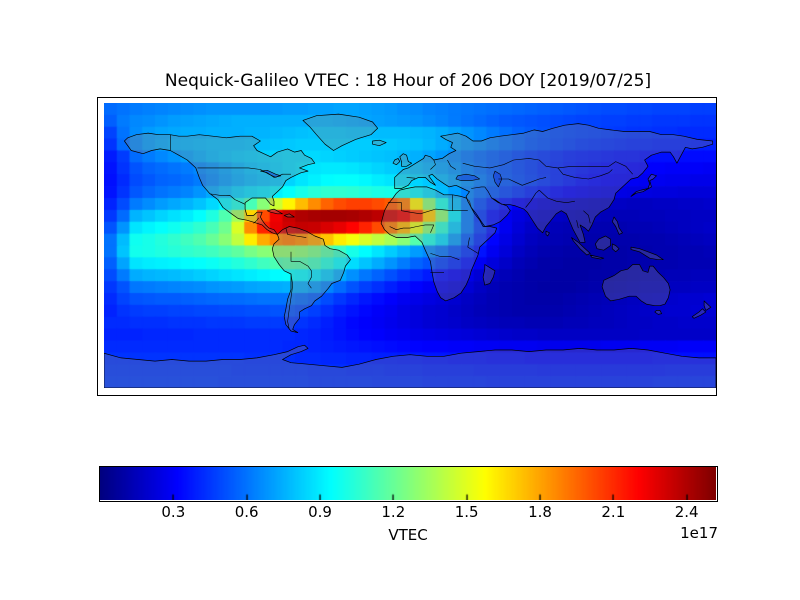 This screenshot has width=800, height=600. What do you see at coordinates (699, 533) in the screenshot?
I see `colorbar-offset-text: 1e17` at bounding box center [699, 533].